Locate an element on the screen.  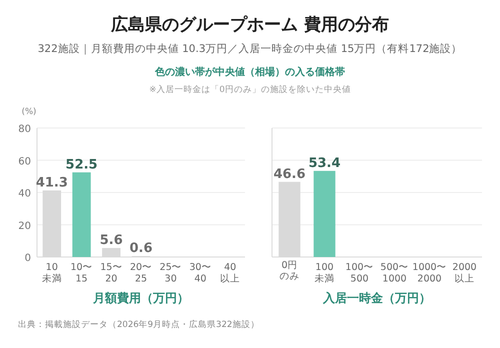
bar is located at coordinates (81, 214).